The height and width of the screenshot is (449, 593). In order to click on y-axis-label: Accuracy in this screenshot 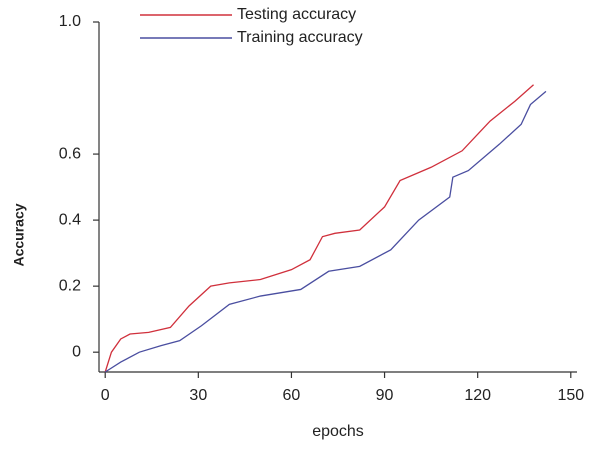, I will do `click(19, 234)`.